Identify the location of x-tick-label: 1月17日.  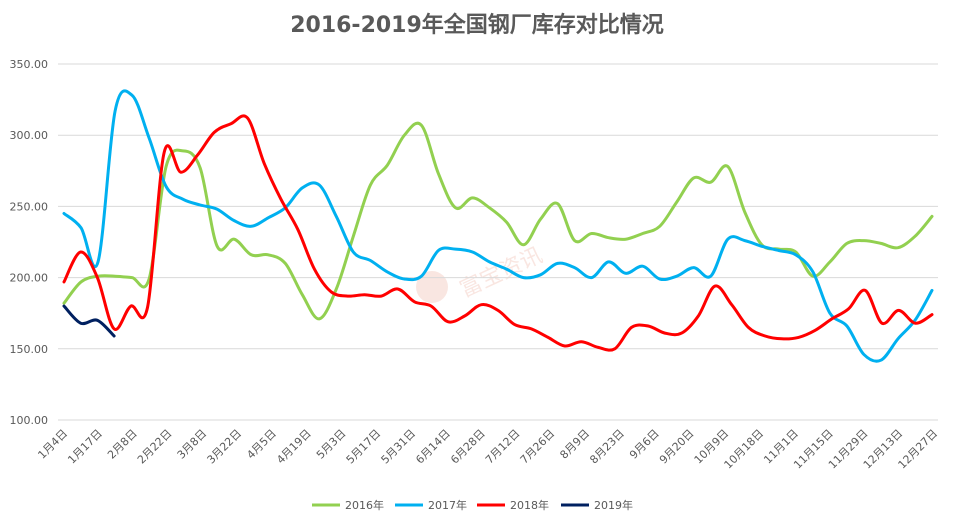
(85, 447).